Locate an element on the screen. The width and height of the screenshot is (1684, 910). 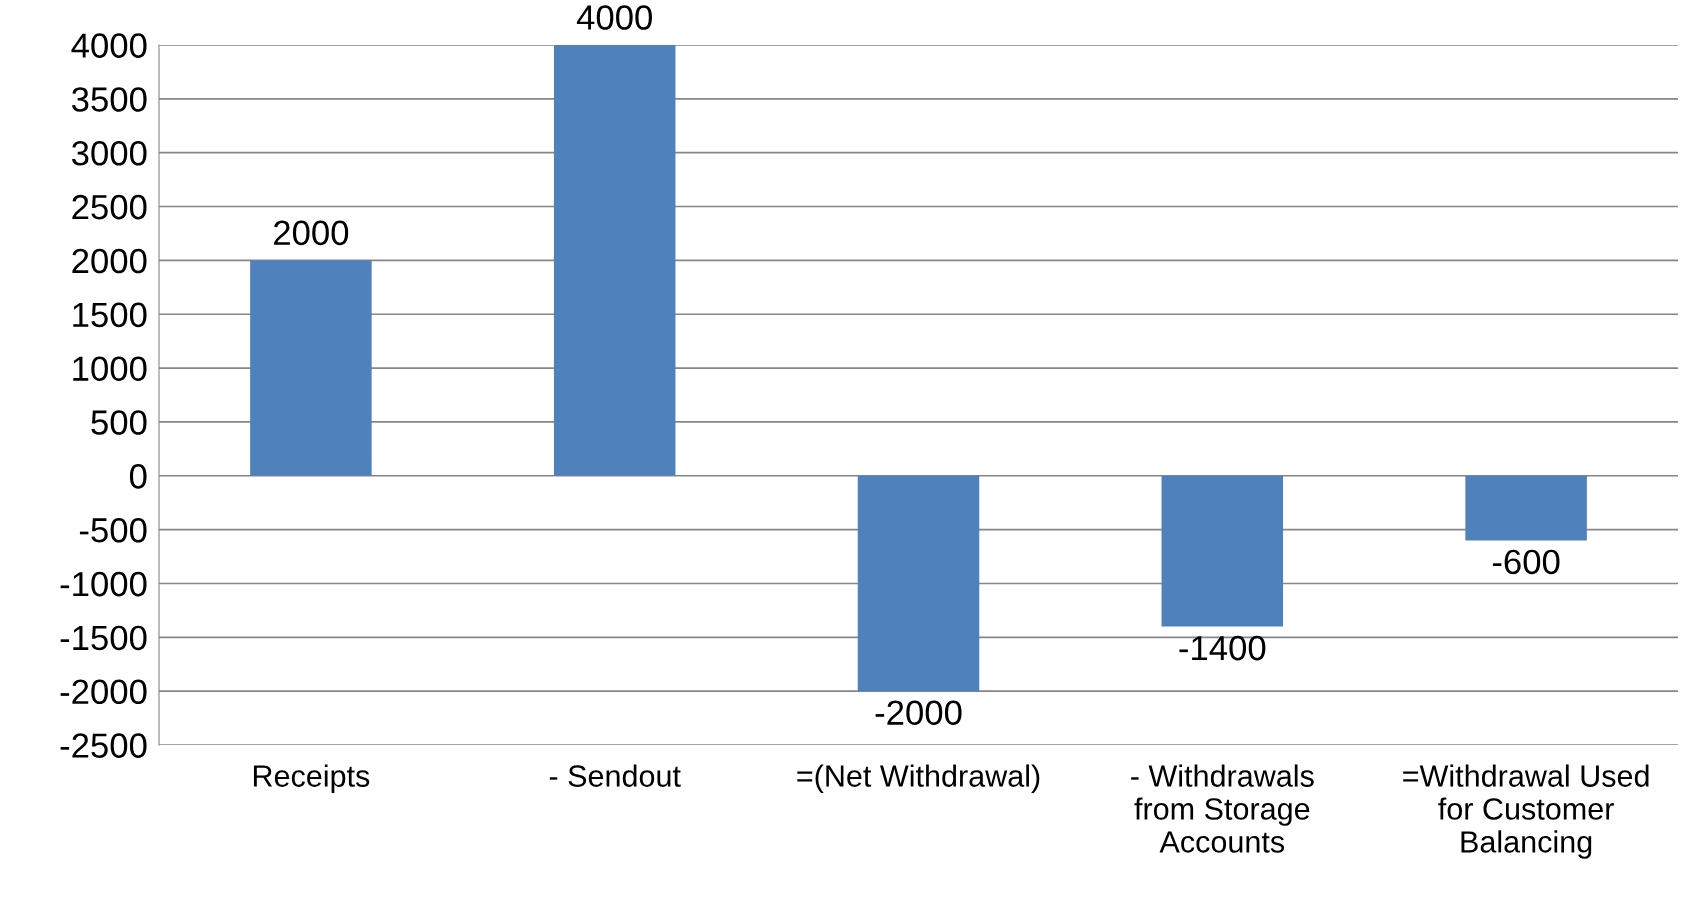
x-tick-label: =(Net Withdrawal) is located at coordinates (918, 778).